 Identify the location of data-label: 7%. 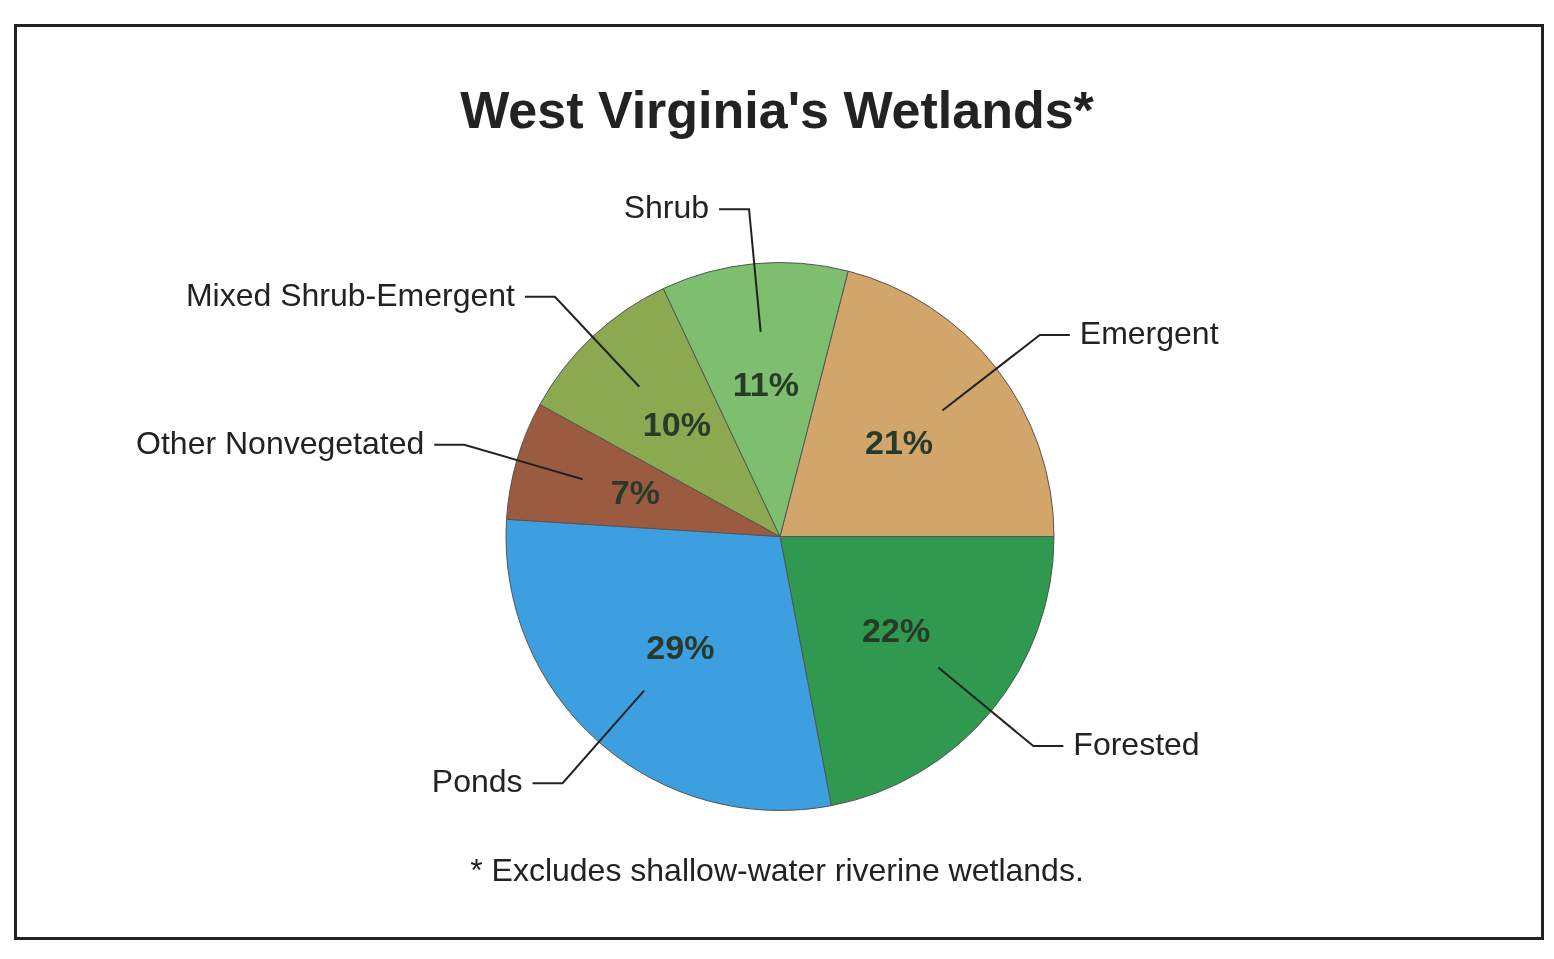
(635, 491).